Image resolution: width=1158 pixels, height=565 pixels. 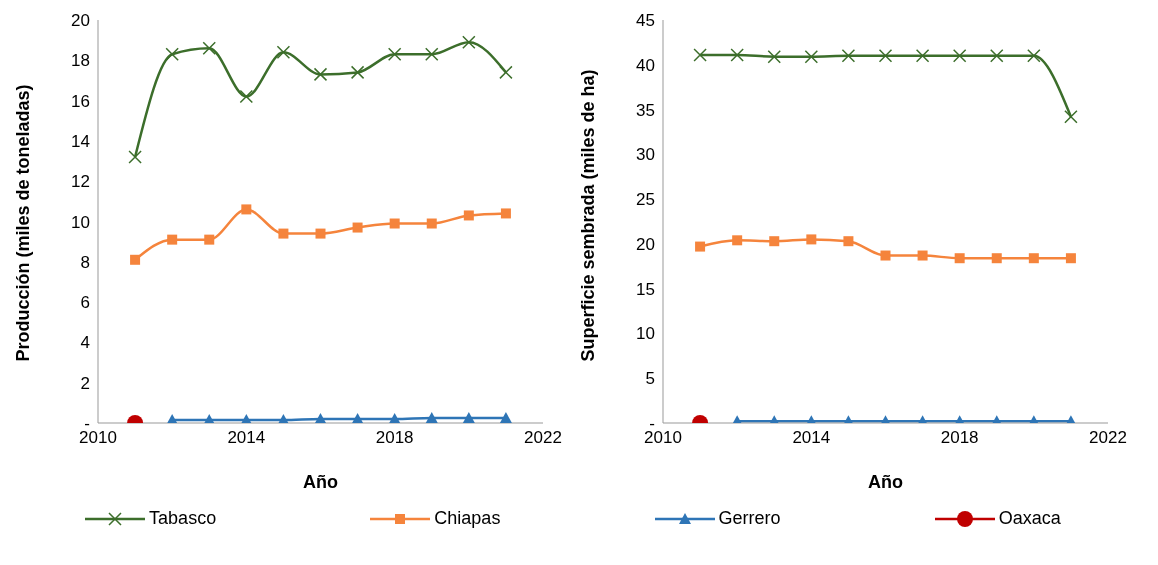 What do you see at coordinates (645, 21) in the screenshot?
I see `y-tick-label: 45` at bounding box center [645, 21].